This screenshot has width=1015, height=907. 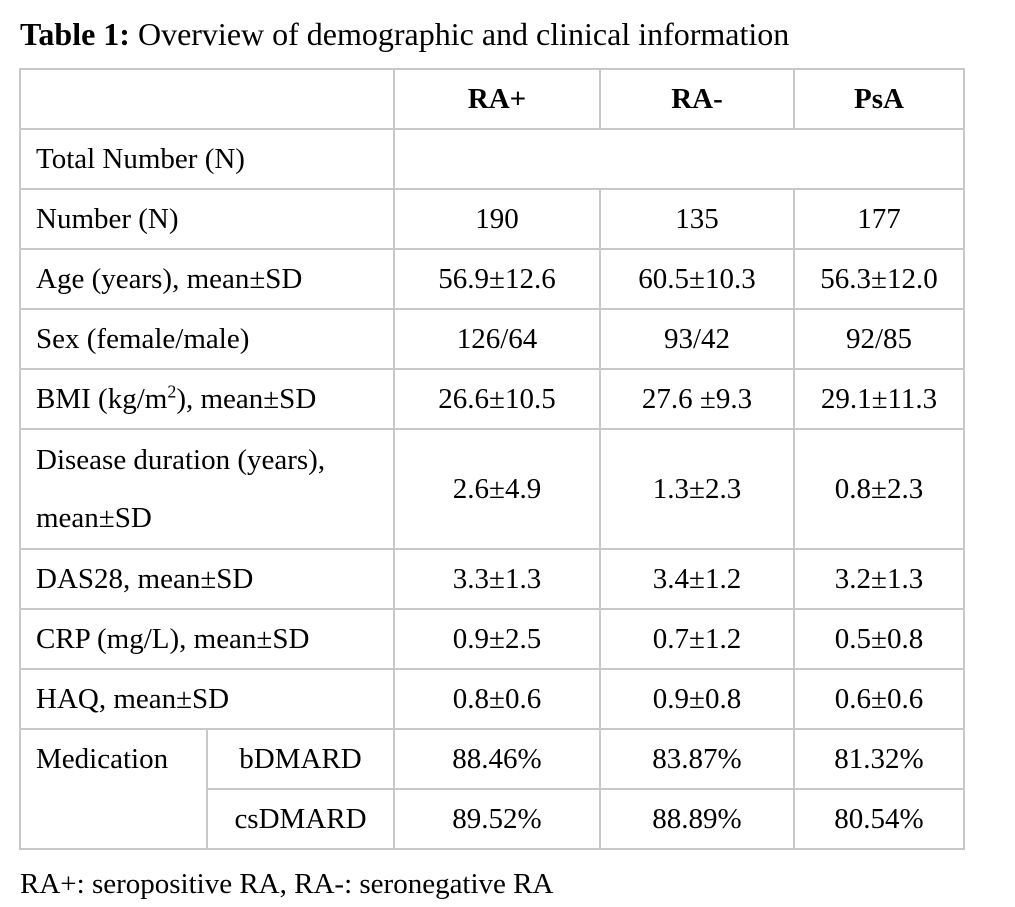 I want to click on cell-ra-negative: 0.7±1.2, so click(x=697, y=639).